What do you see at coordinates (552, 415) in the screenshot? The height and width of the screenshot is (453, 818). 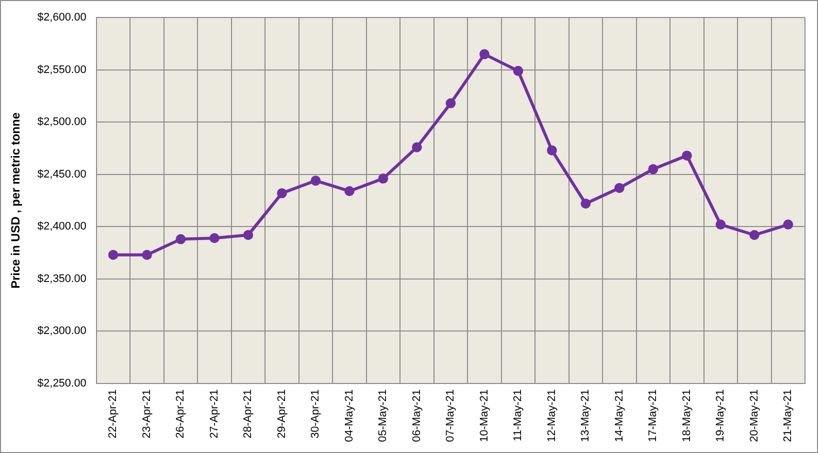 I see `x-tick-label: 12-May-21` at bounding box center [552, 415].